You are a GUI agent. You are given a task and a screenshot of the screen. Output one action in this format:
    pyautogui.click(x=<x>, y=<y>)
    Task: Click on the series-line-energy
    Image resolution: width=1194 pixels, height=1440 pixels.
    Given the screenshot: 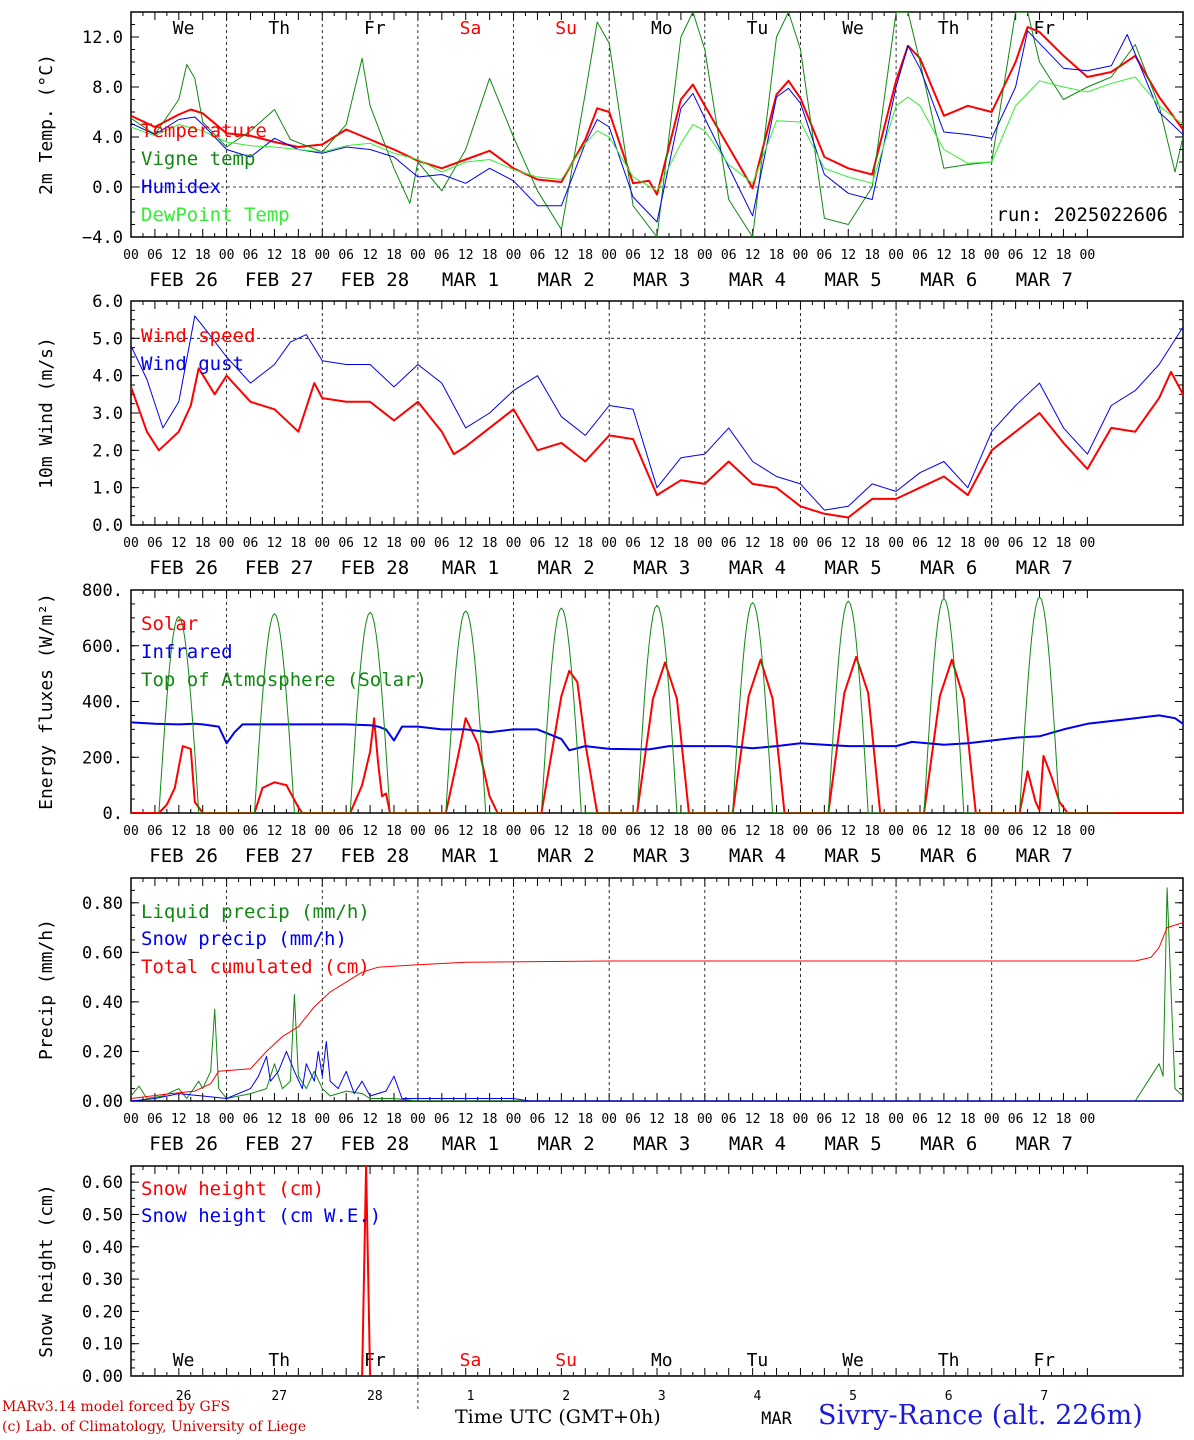 What is the action you would take?
    pyautogui.click(x=657, y=734)
    